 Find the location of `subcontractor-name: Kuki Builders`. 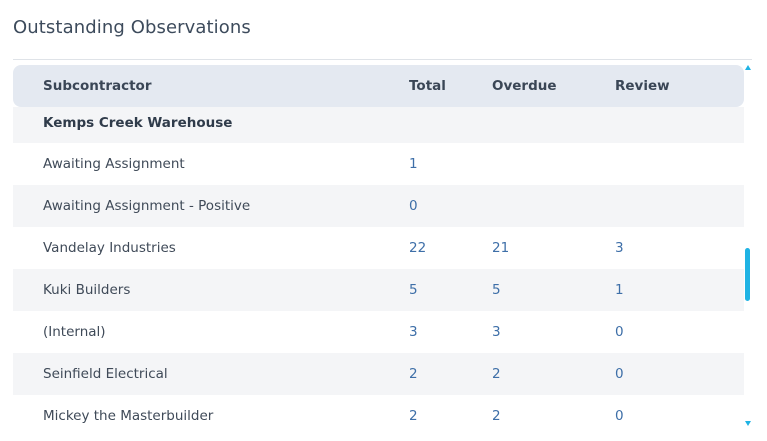

subcontractor-name: Kuki Builders is located at coordinates (87, 290).